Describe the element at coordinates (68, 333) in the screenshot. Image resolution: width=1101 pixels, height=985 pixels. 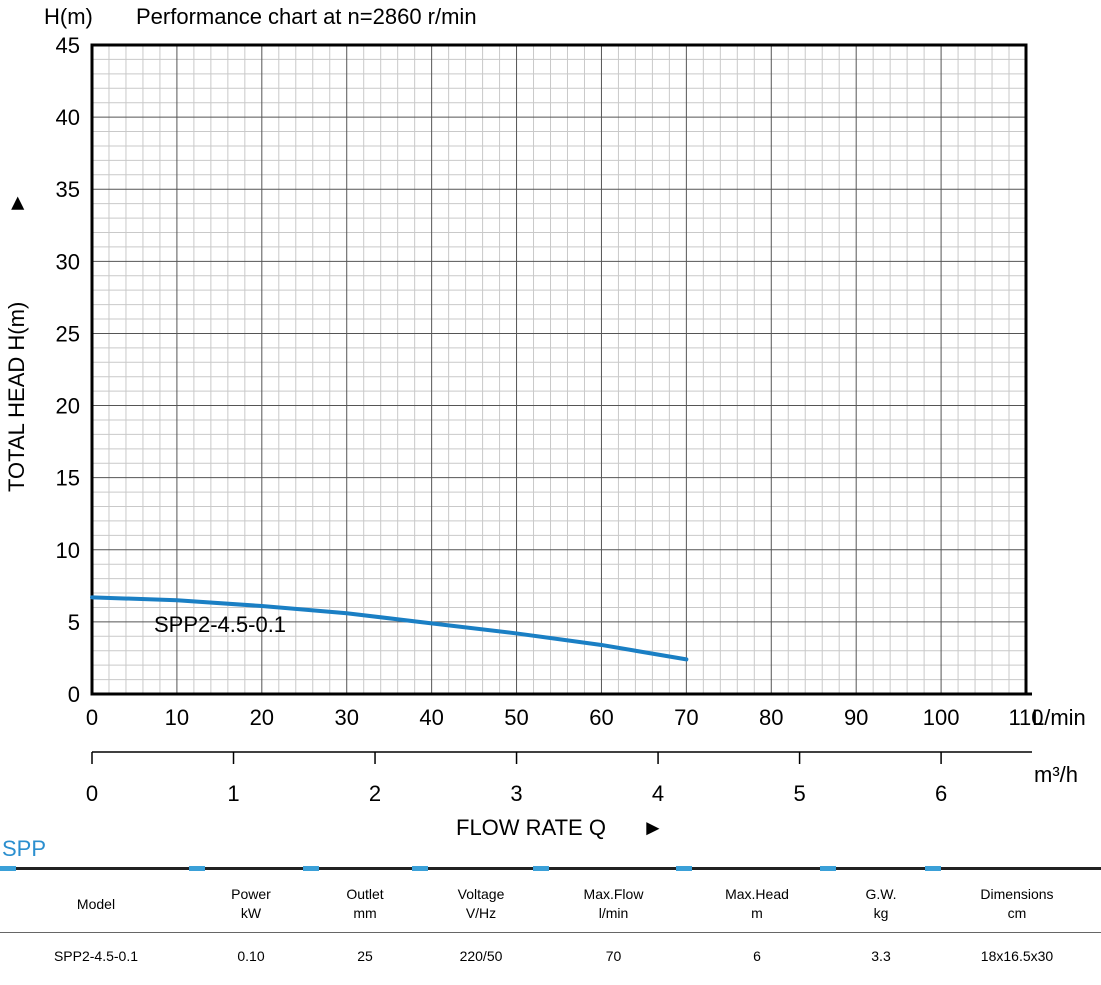
I see `y-tick-label: 25` at that location.